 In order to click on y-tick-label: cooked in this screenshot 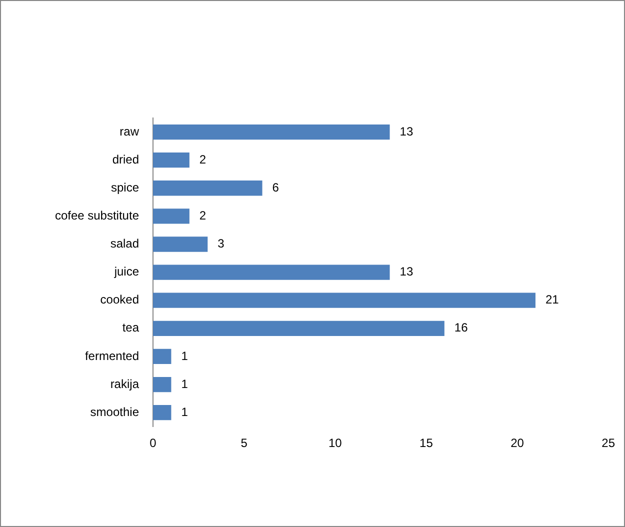, I will do `click(119, 299)`.